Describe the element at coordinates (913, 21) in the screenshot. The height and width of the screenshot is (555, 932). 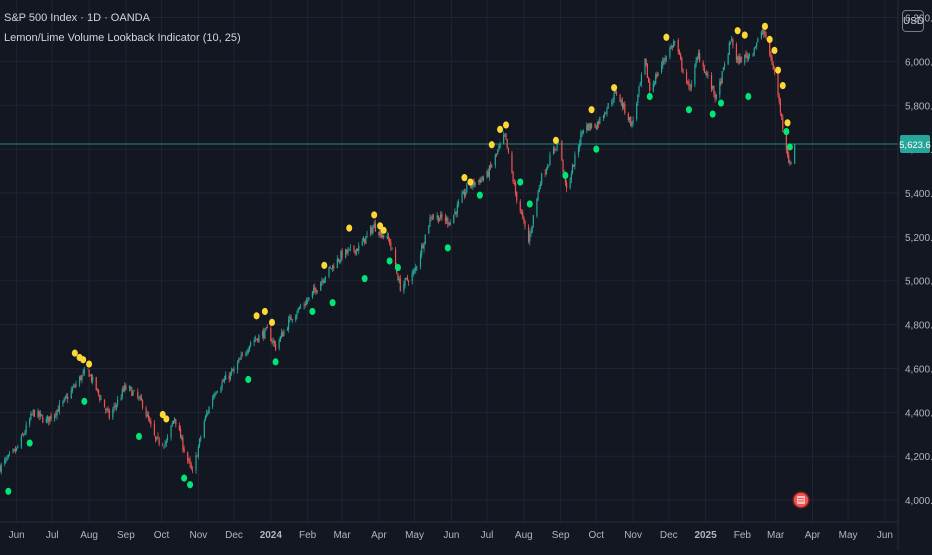
I see `currency-button: USD` at that location.